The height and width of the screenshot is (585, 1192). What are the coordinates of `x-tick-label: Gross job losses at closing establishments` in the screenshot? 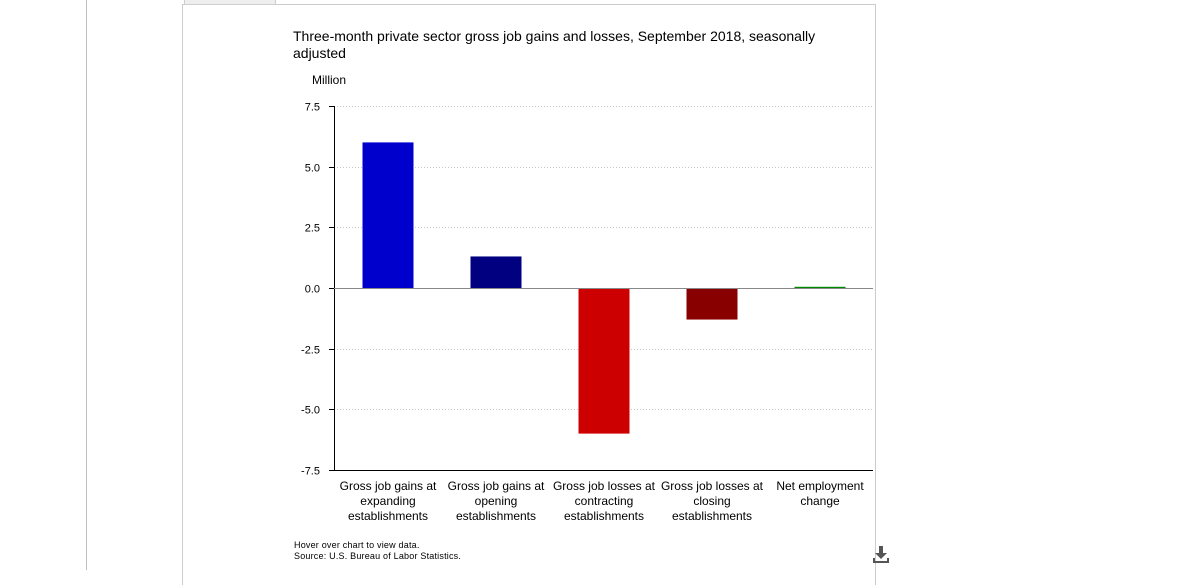 It's located at (712, 501).